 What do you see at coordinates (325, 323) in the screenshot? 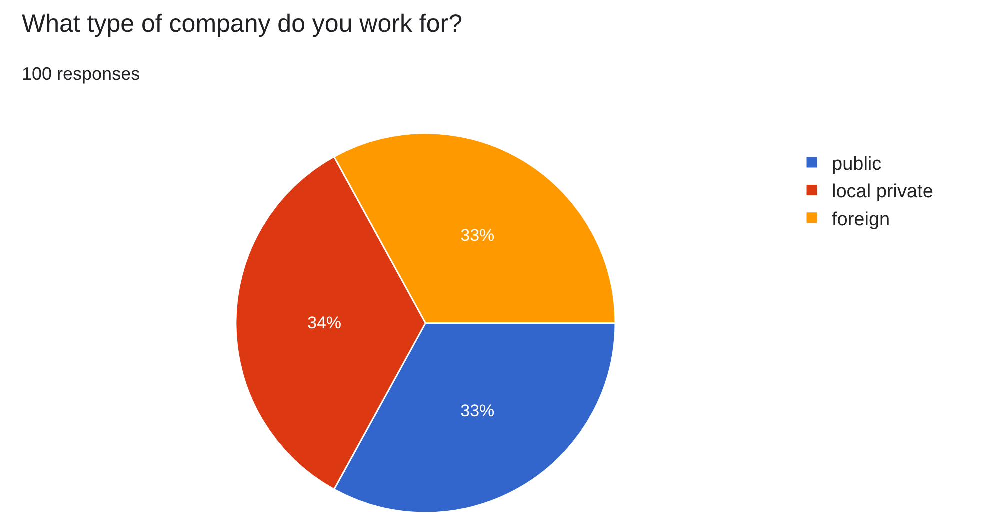
I see `data-label: 34%` at bounding box center [325, 323].